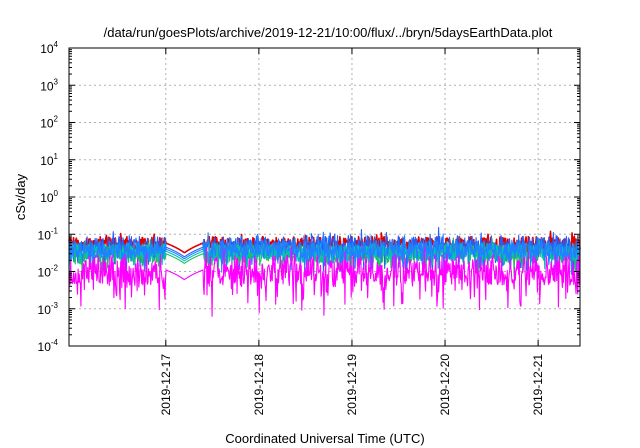 This screenshot has width=640, height=448. I want to click on x-axis-label: Coordinated Universal Time (UTC), so click(324, 438).